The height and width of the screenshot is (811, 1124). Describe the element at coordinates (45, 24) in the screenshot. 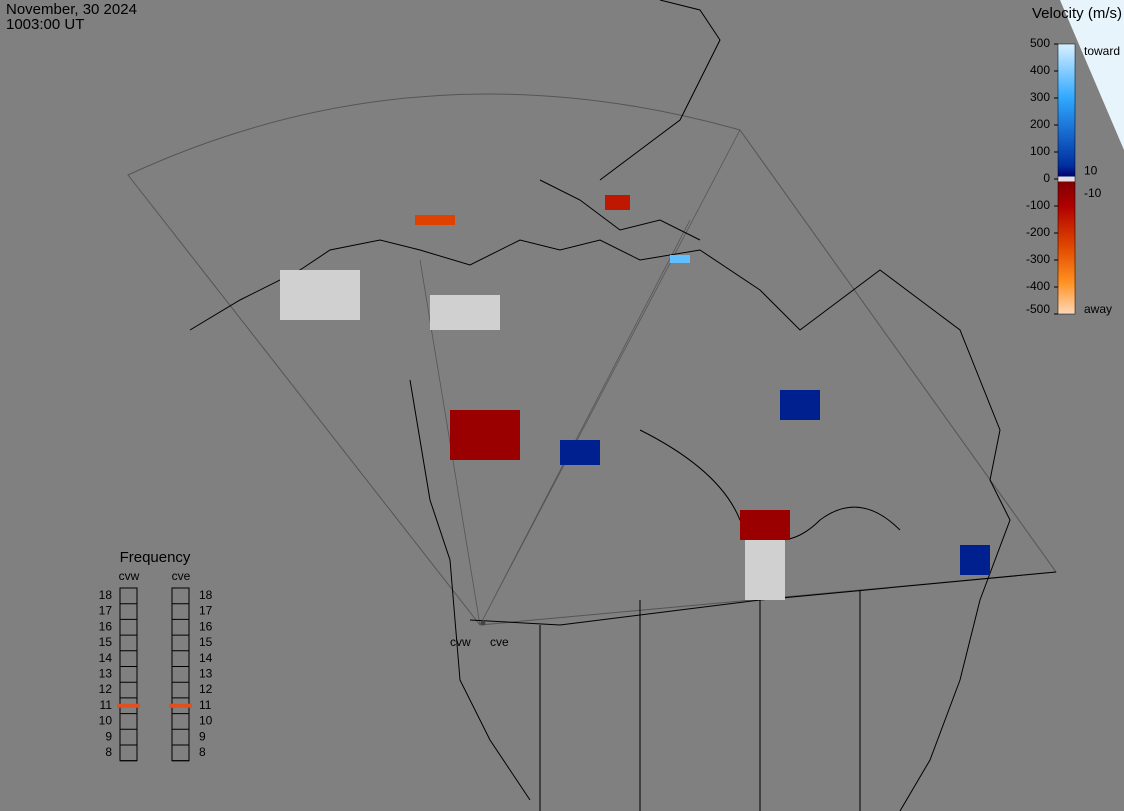

I see `time: 1003:00 UT` at that location.